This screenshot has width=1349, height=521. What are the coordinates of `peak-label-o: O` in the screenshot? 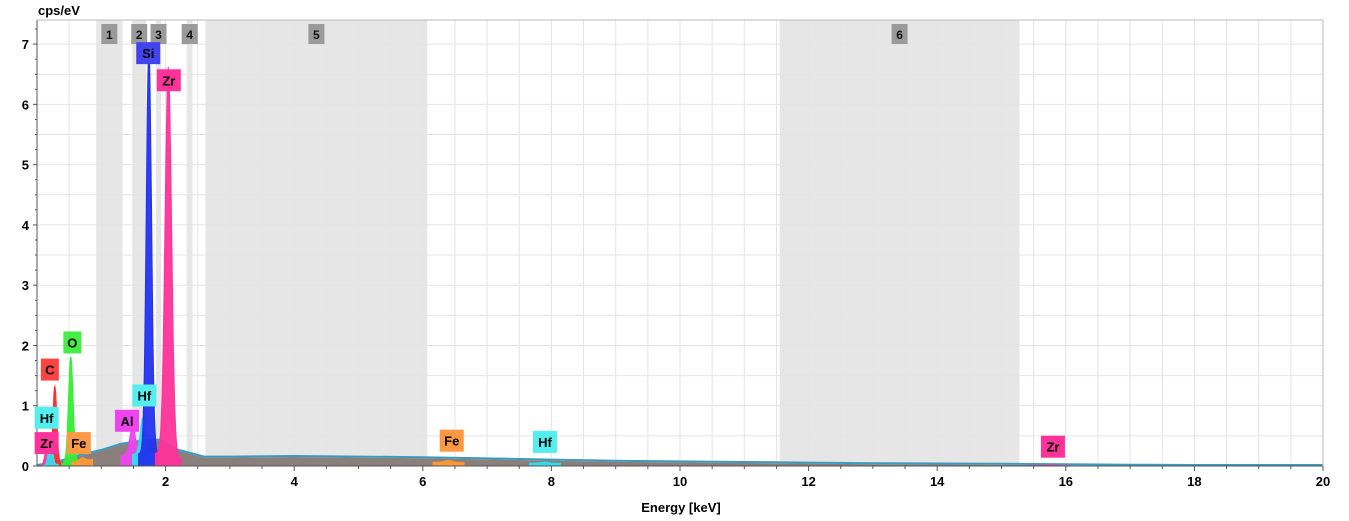 It's located at (72, 342).